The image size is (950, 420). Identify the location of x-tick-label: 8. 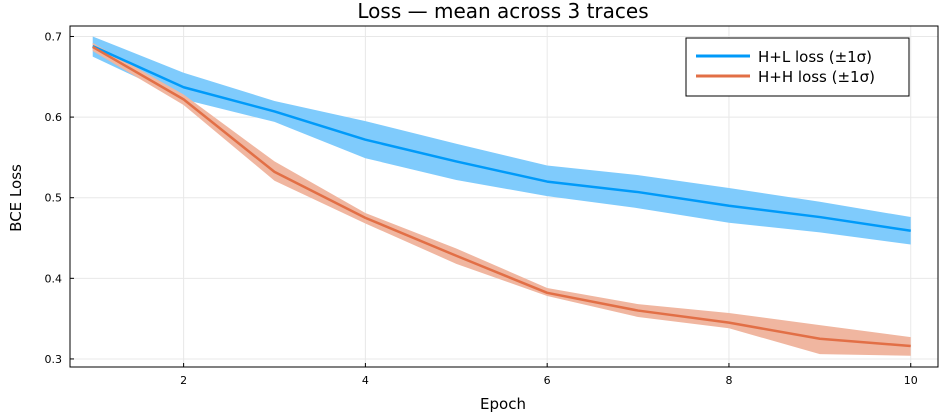
(728, 380).